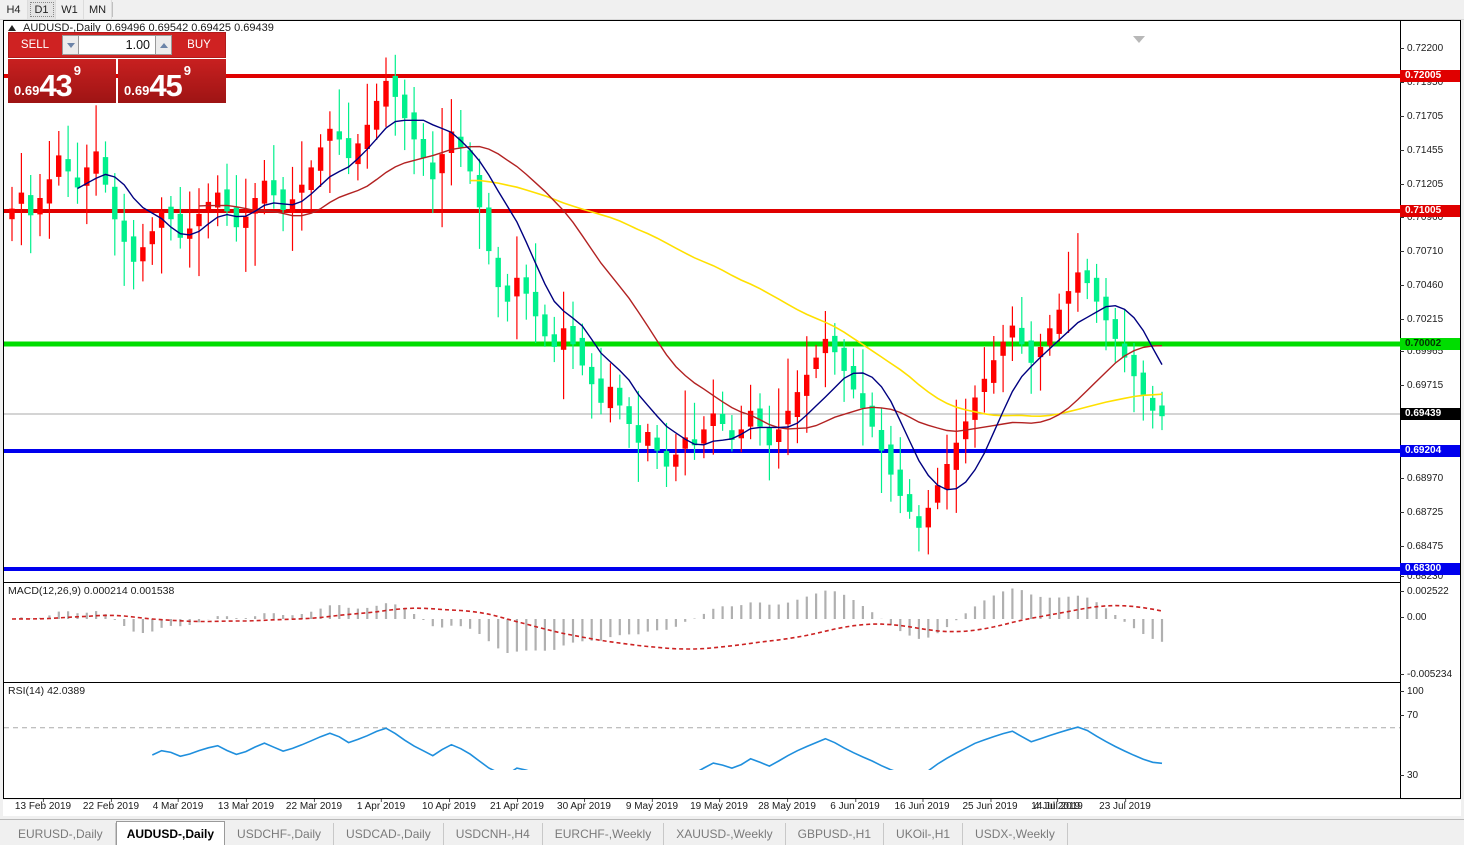 This screenshot has height=845, width=1464. What do you see at coordinates (493, 834) in the screenshot?
I see `chart-tab-usdcnh--h4: USDCNH-,H4` at bounding box center [493, 834].